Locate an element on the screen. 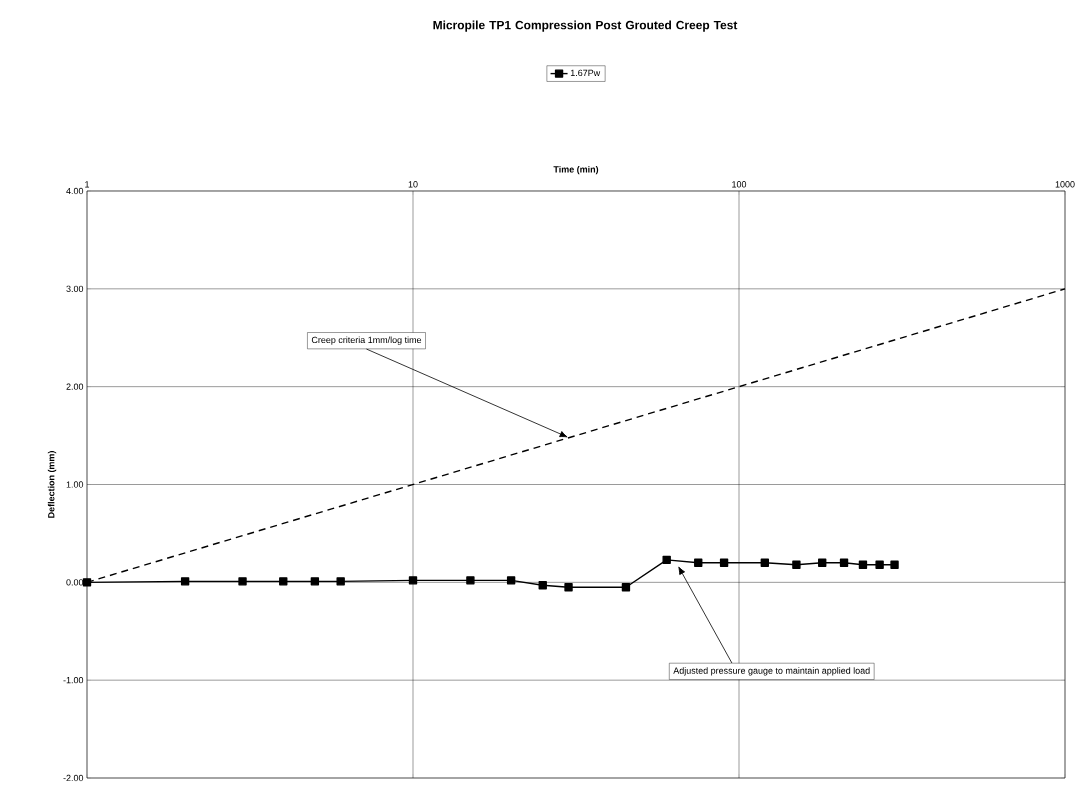 This screenshot has width=1090, height=787. y-tick-label: 3.00 is located at coordinates (75, 289).